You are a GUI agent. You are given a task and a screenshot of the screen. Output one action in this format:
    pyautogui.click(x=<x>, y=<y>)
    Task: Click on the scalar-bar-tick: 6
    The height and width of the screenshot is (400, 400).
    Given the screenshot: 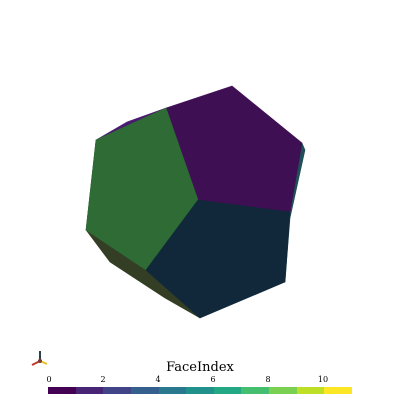 What is the action you would take?
    pyautogui.click(x=213, y=379)
    